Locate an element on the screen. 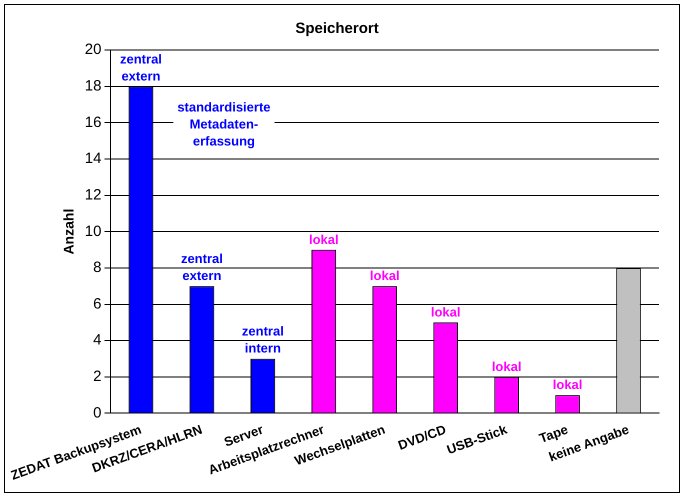 The height and width of the screenshot is (497, 684). y-tick-label: 2 is located at coordinates (97, 377).